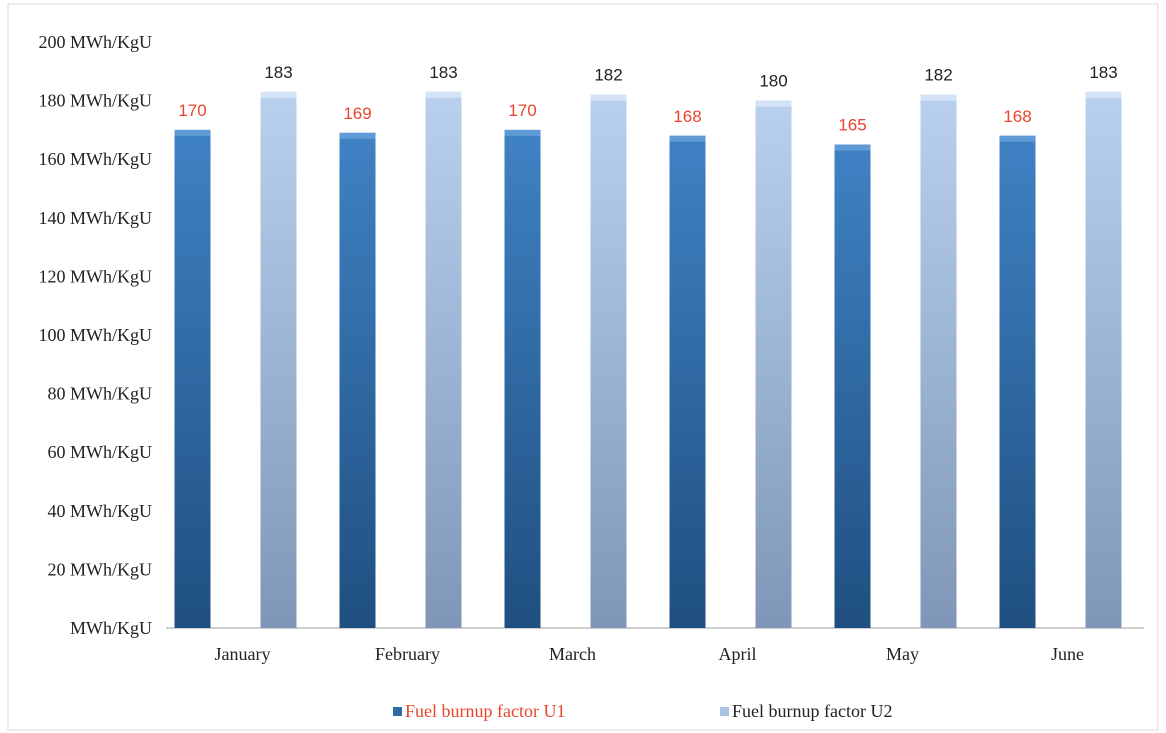 Image resolution: width=1166 pixels, height=733 pixels. What do you see at coordinates (852, 125) in the screenshot?
I see `data-label-u1: 165` at bounding box center [852, 125].